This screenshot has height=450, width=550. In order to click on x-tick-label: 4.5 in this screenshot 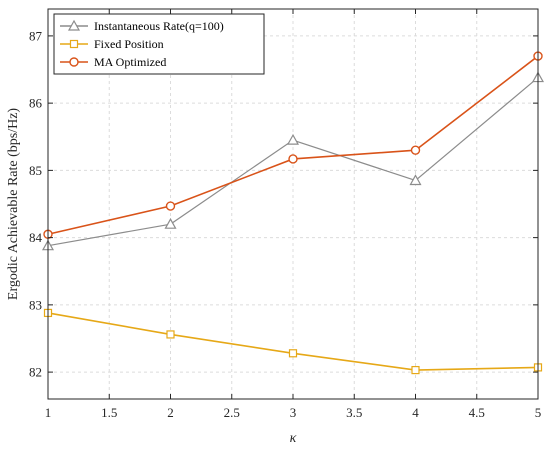, I will do `click(477, 412)`.